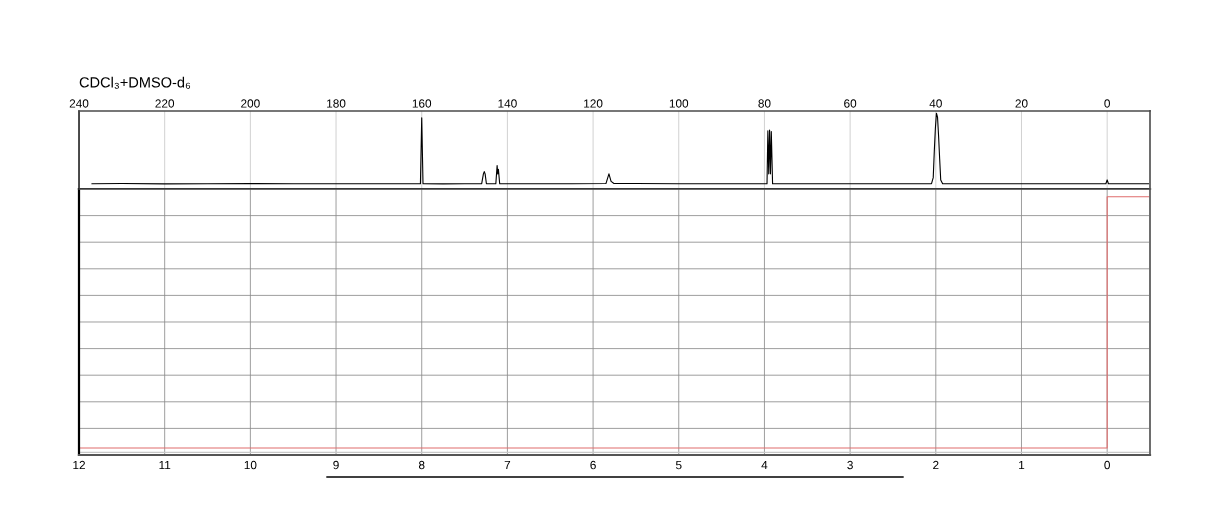  I want to click on x-tick-label: 3, so click(850, 465).